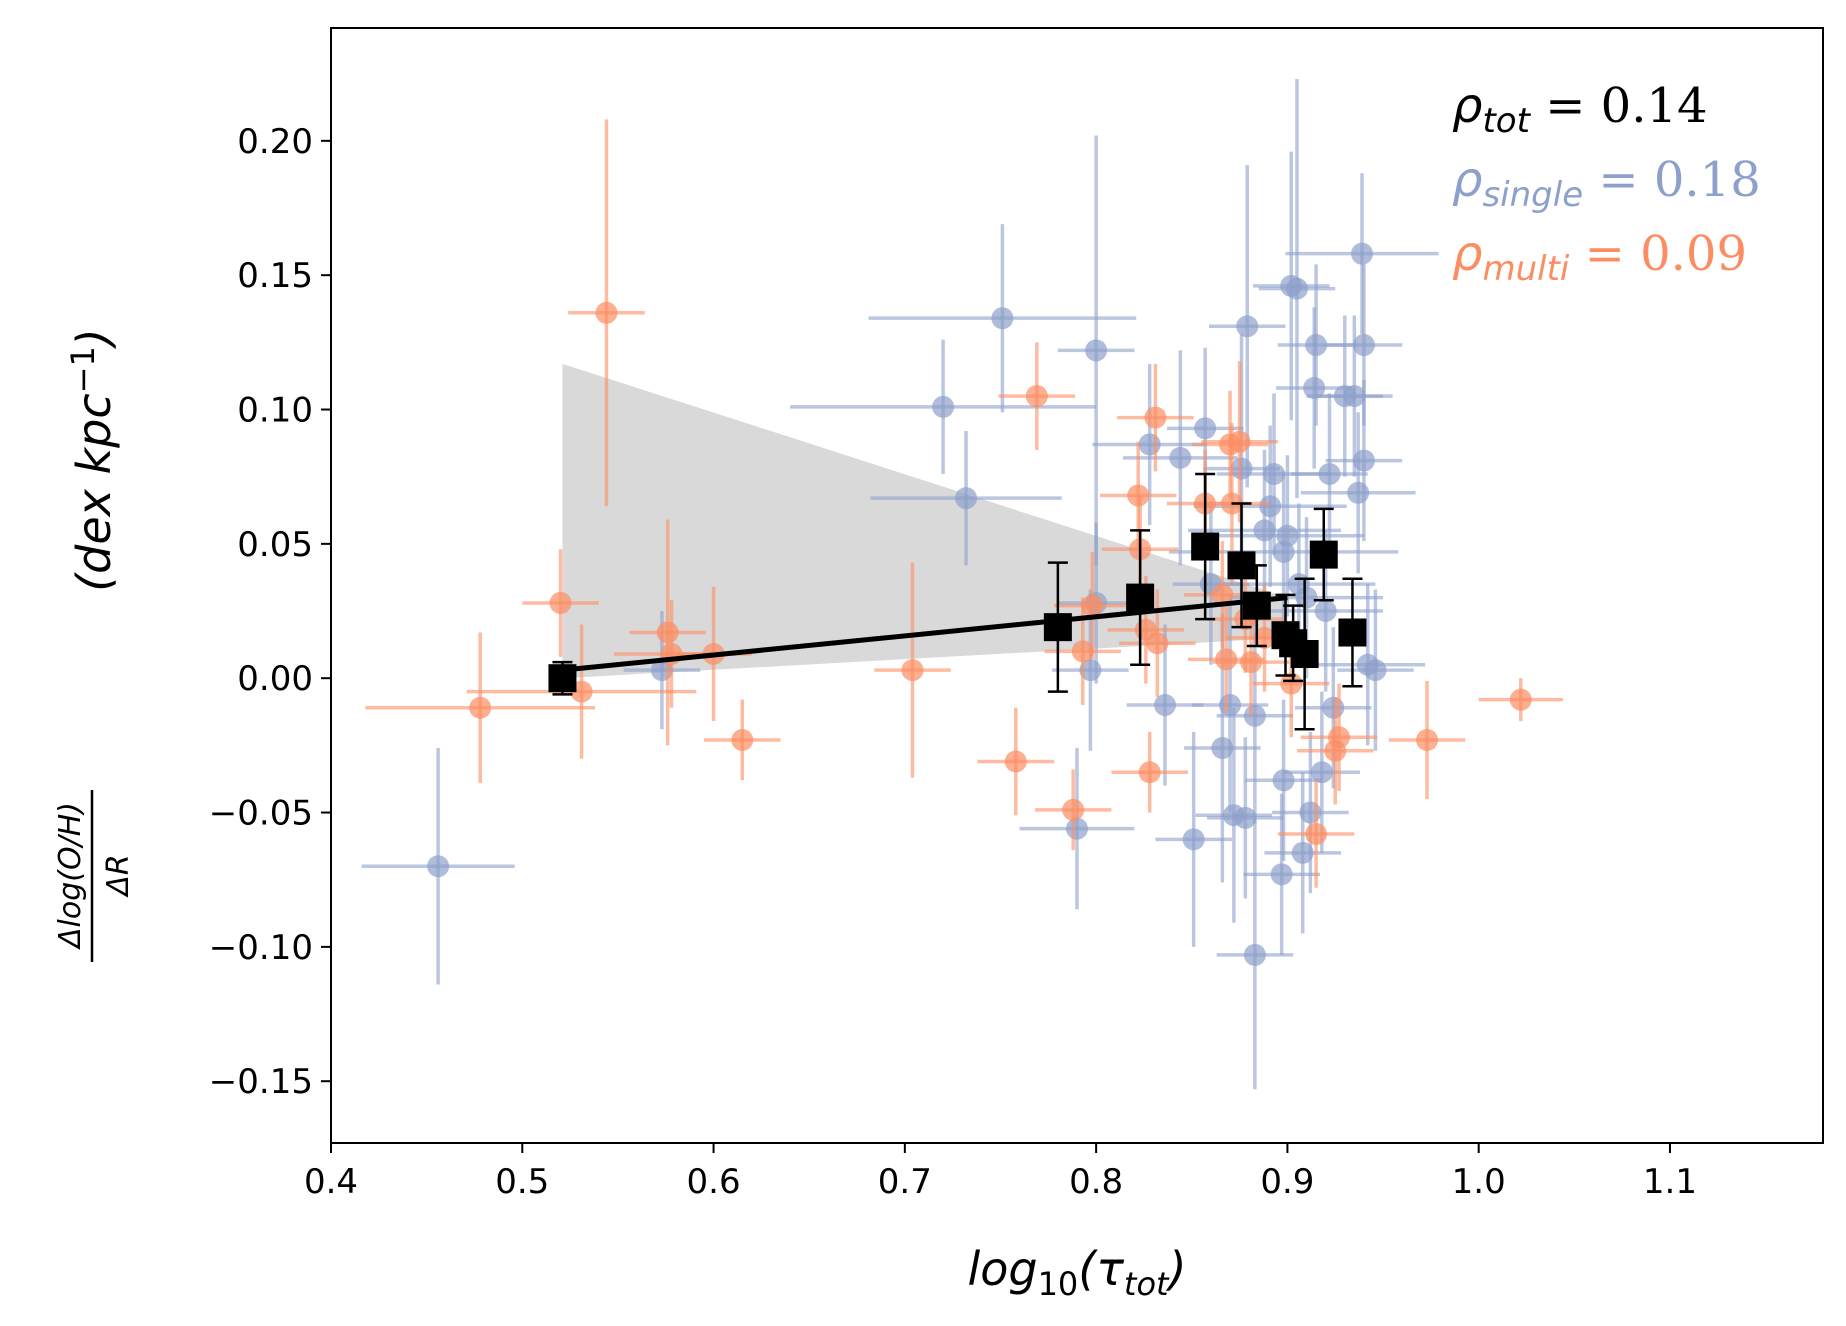 The height and width of the screenshot is (1326, 1846). I want to click on y-tick-label: 0.20, so click(275, 142).